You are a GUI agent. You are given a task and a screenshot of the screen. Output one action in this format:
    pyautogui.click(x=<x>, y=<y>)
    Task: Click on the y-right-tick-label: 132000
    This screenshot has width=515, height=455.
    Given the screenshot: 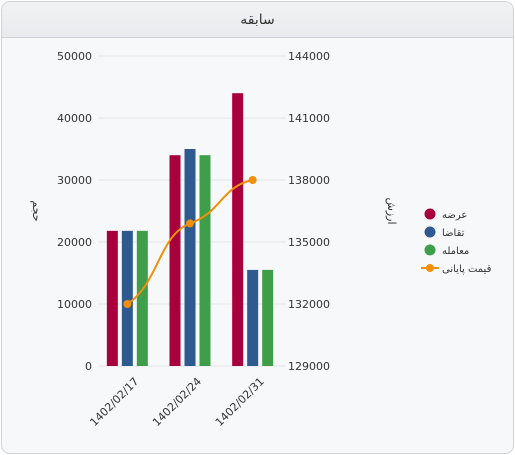 What is the action you would take?
    pyautogui.click(x=309, y=304)
    